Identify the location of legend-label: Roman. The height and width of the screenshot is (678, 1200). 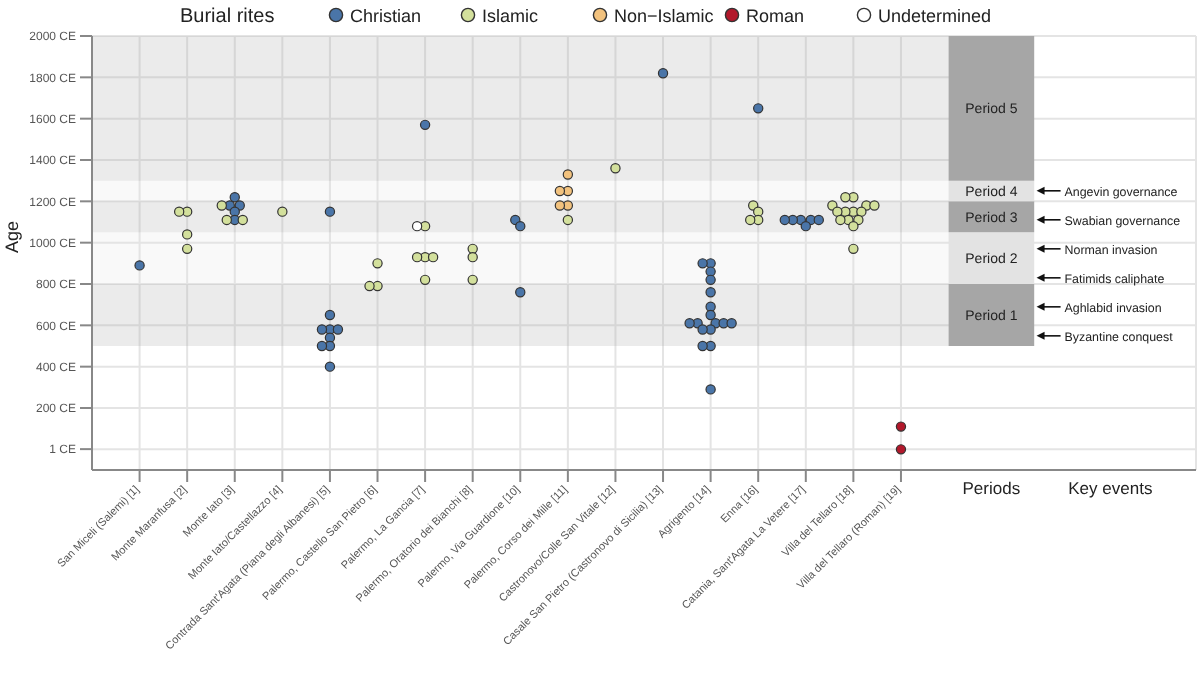
(775, 16).